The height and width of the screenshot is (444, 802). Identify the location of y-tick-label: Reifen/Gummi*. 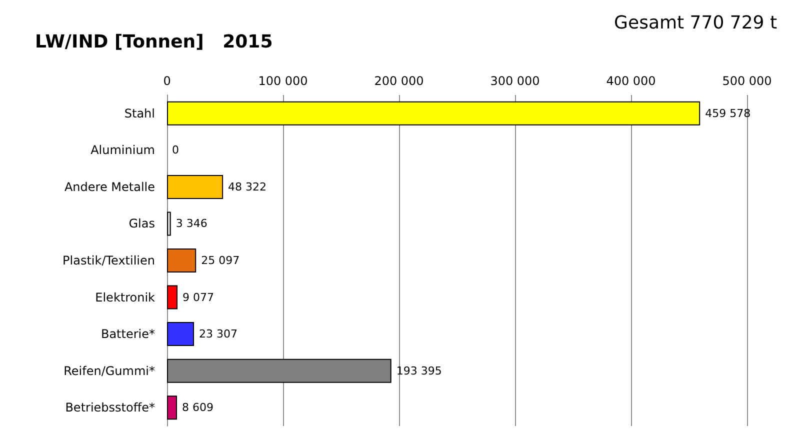
(109, 371).